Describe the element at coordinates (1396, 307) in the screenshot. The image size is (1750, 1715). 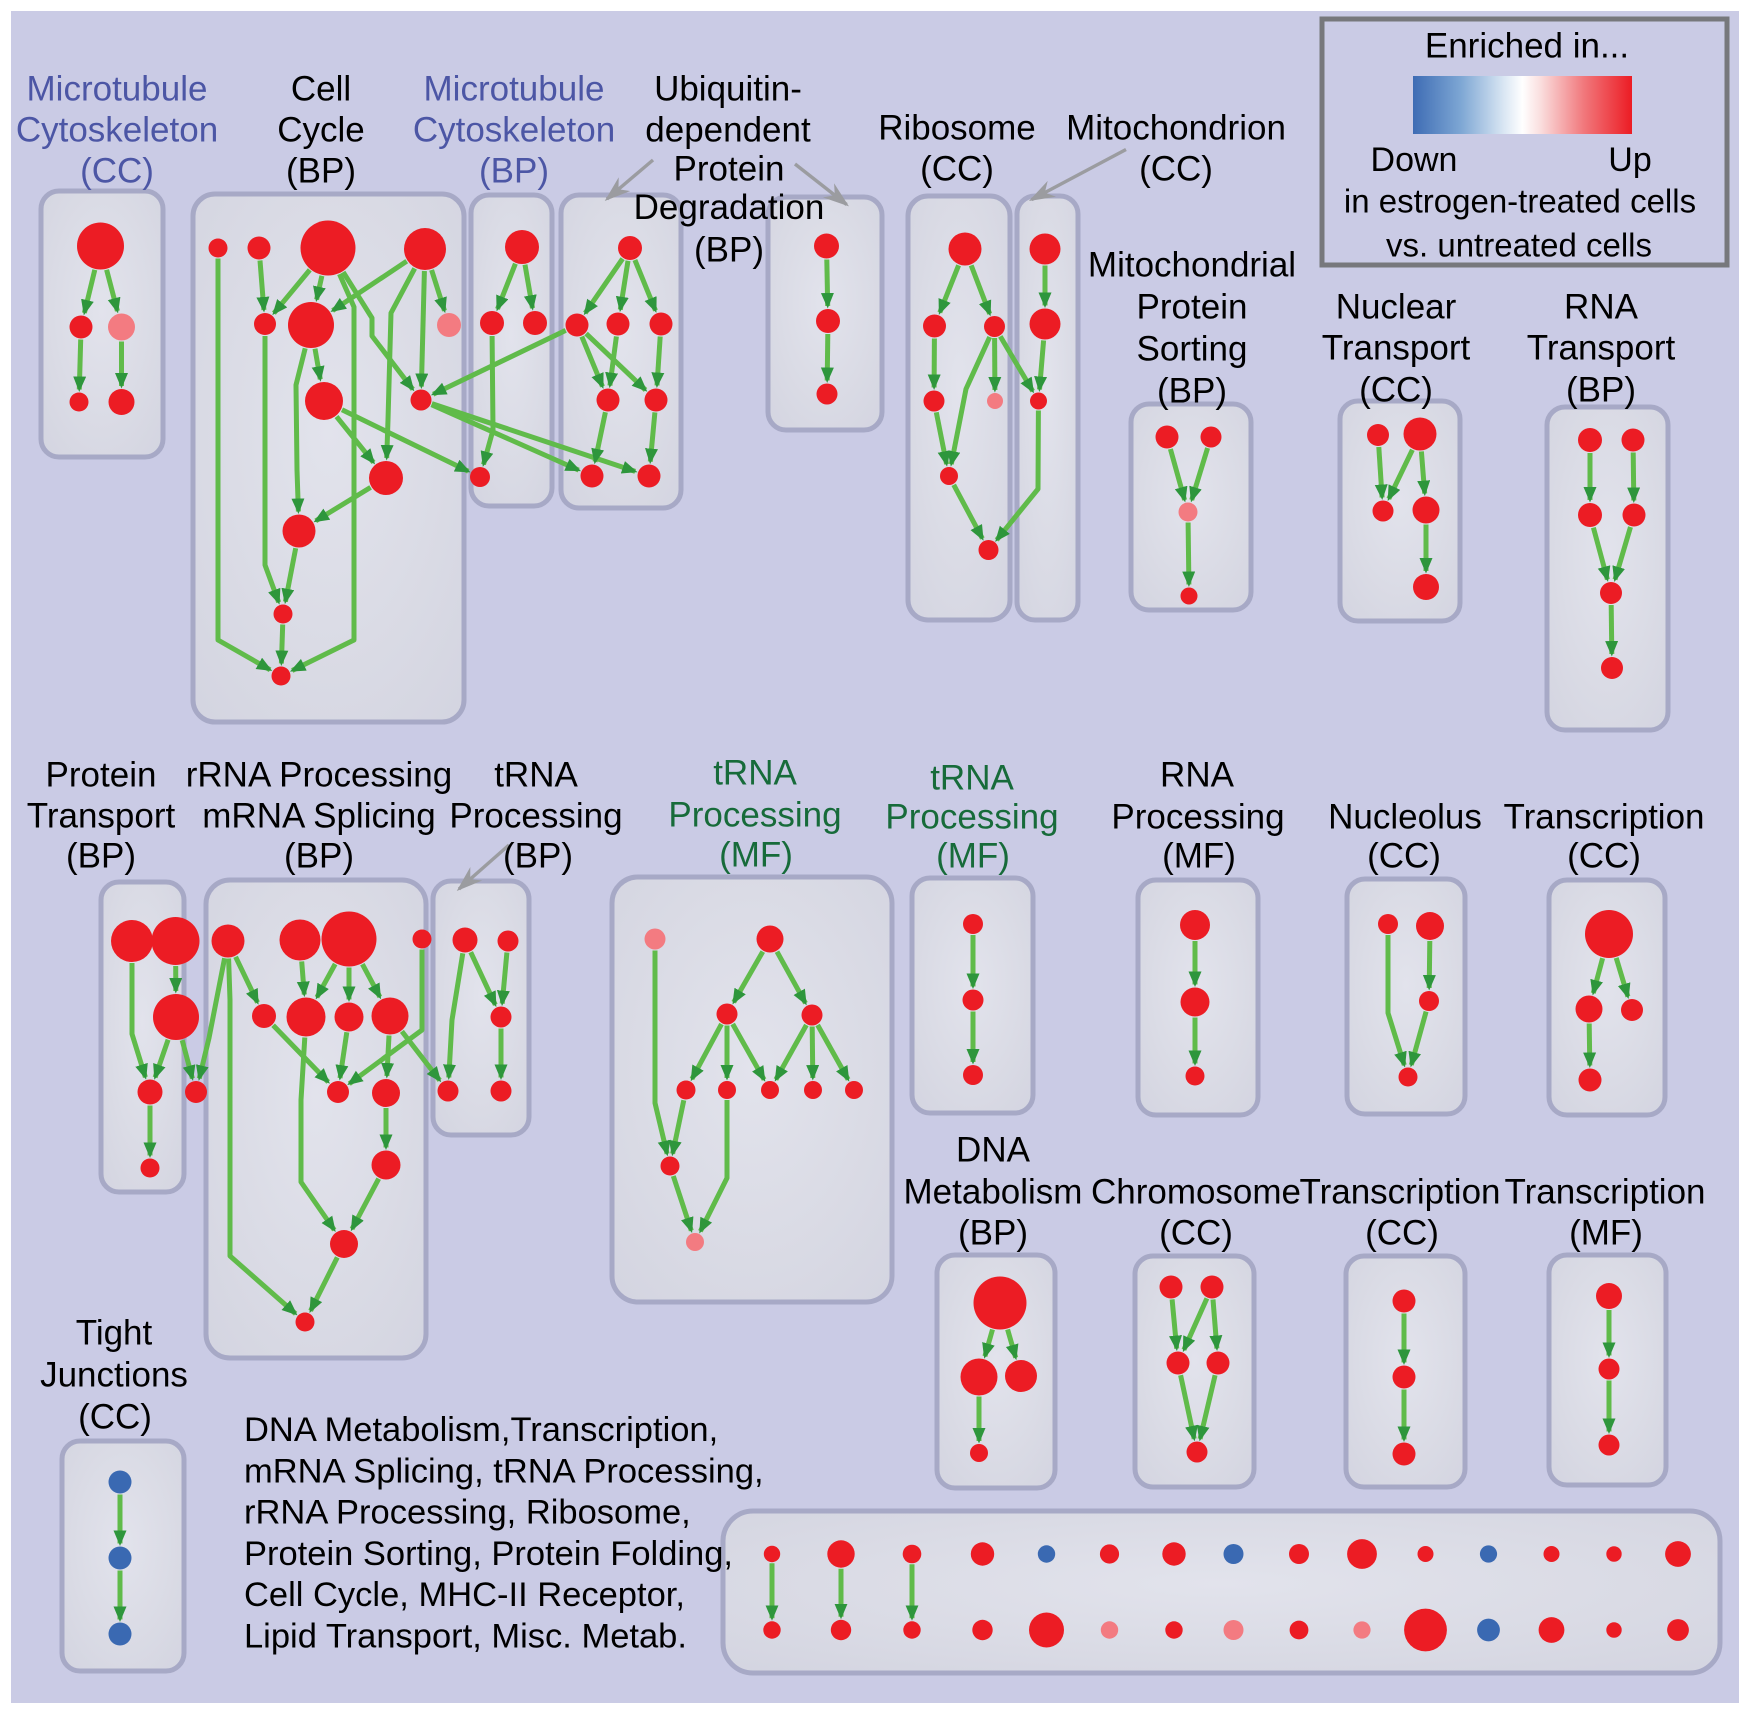
I see `svg-text: Nuclear` at that location.